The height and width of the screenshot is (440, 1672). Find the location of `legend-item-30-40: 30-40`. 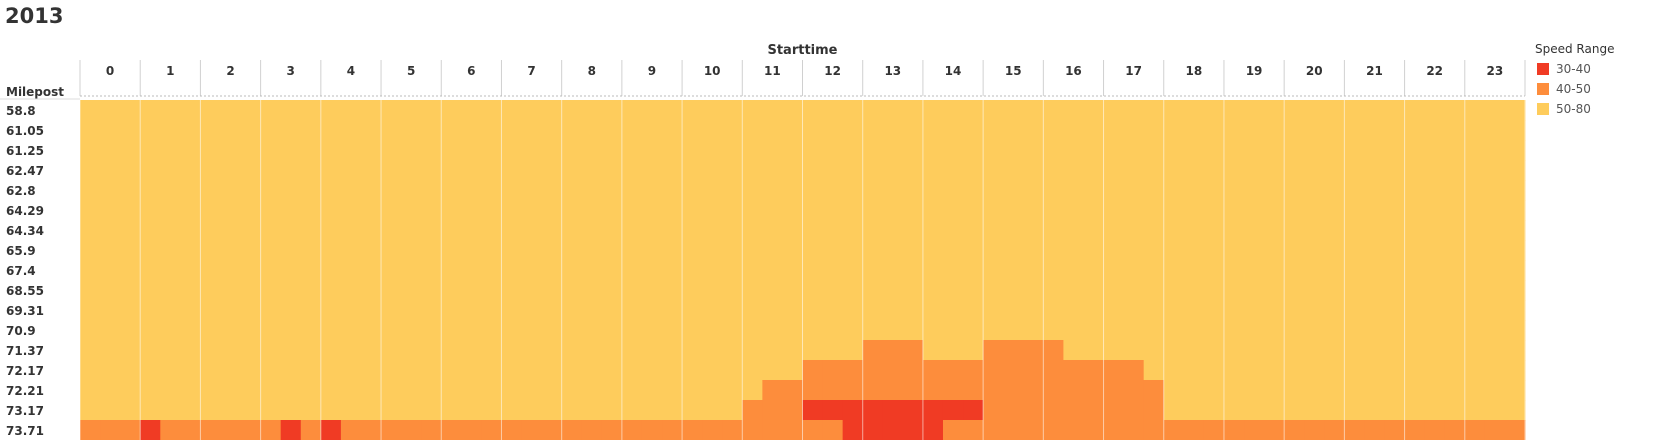

legend-item-30-40: 30-40 is located at coordinates (1574, 69).